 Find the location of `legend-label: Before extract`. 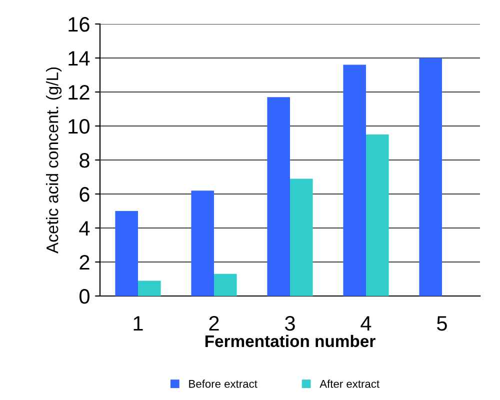

legend-label: Before extract is located at coordinates (223, 384).